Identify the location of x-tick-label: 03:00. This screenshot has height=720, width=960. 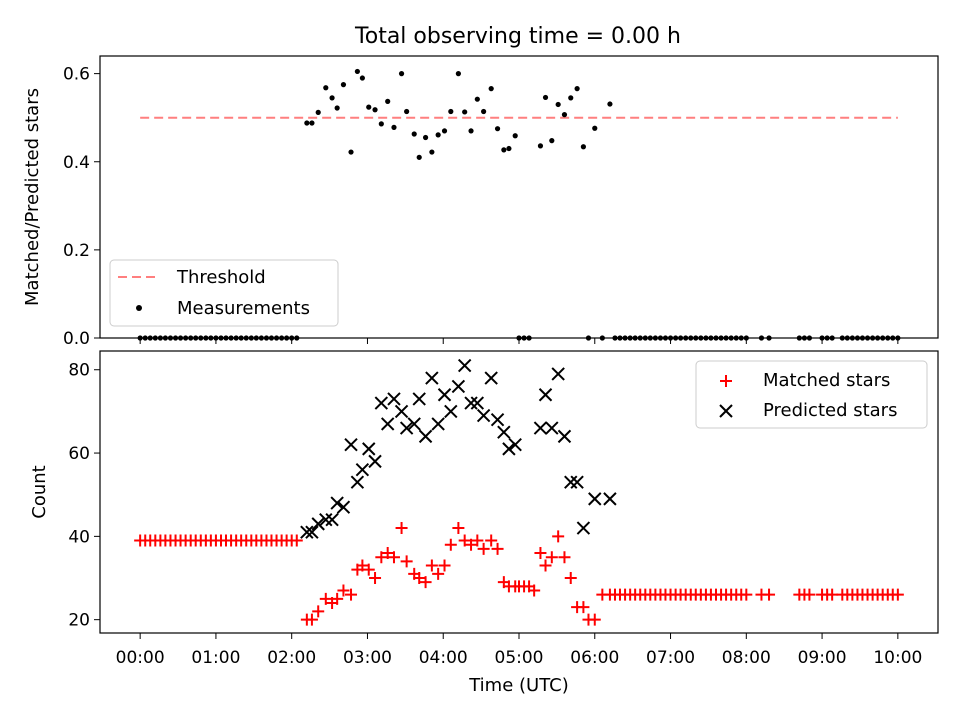
(367, 658).